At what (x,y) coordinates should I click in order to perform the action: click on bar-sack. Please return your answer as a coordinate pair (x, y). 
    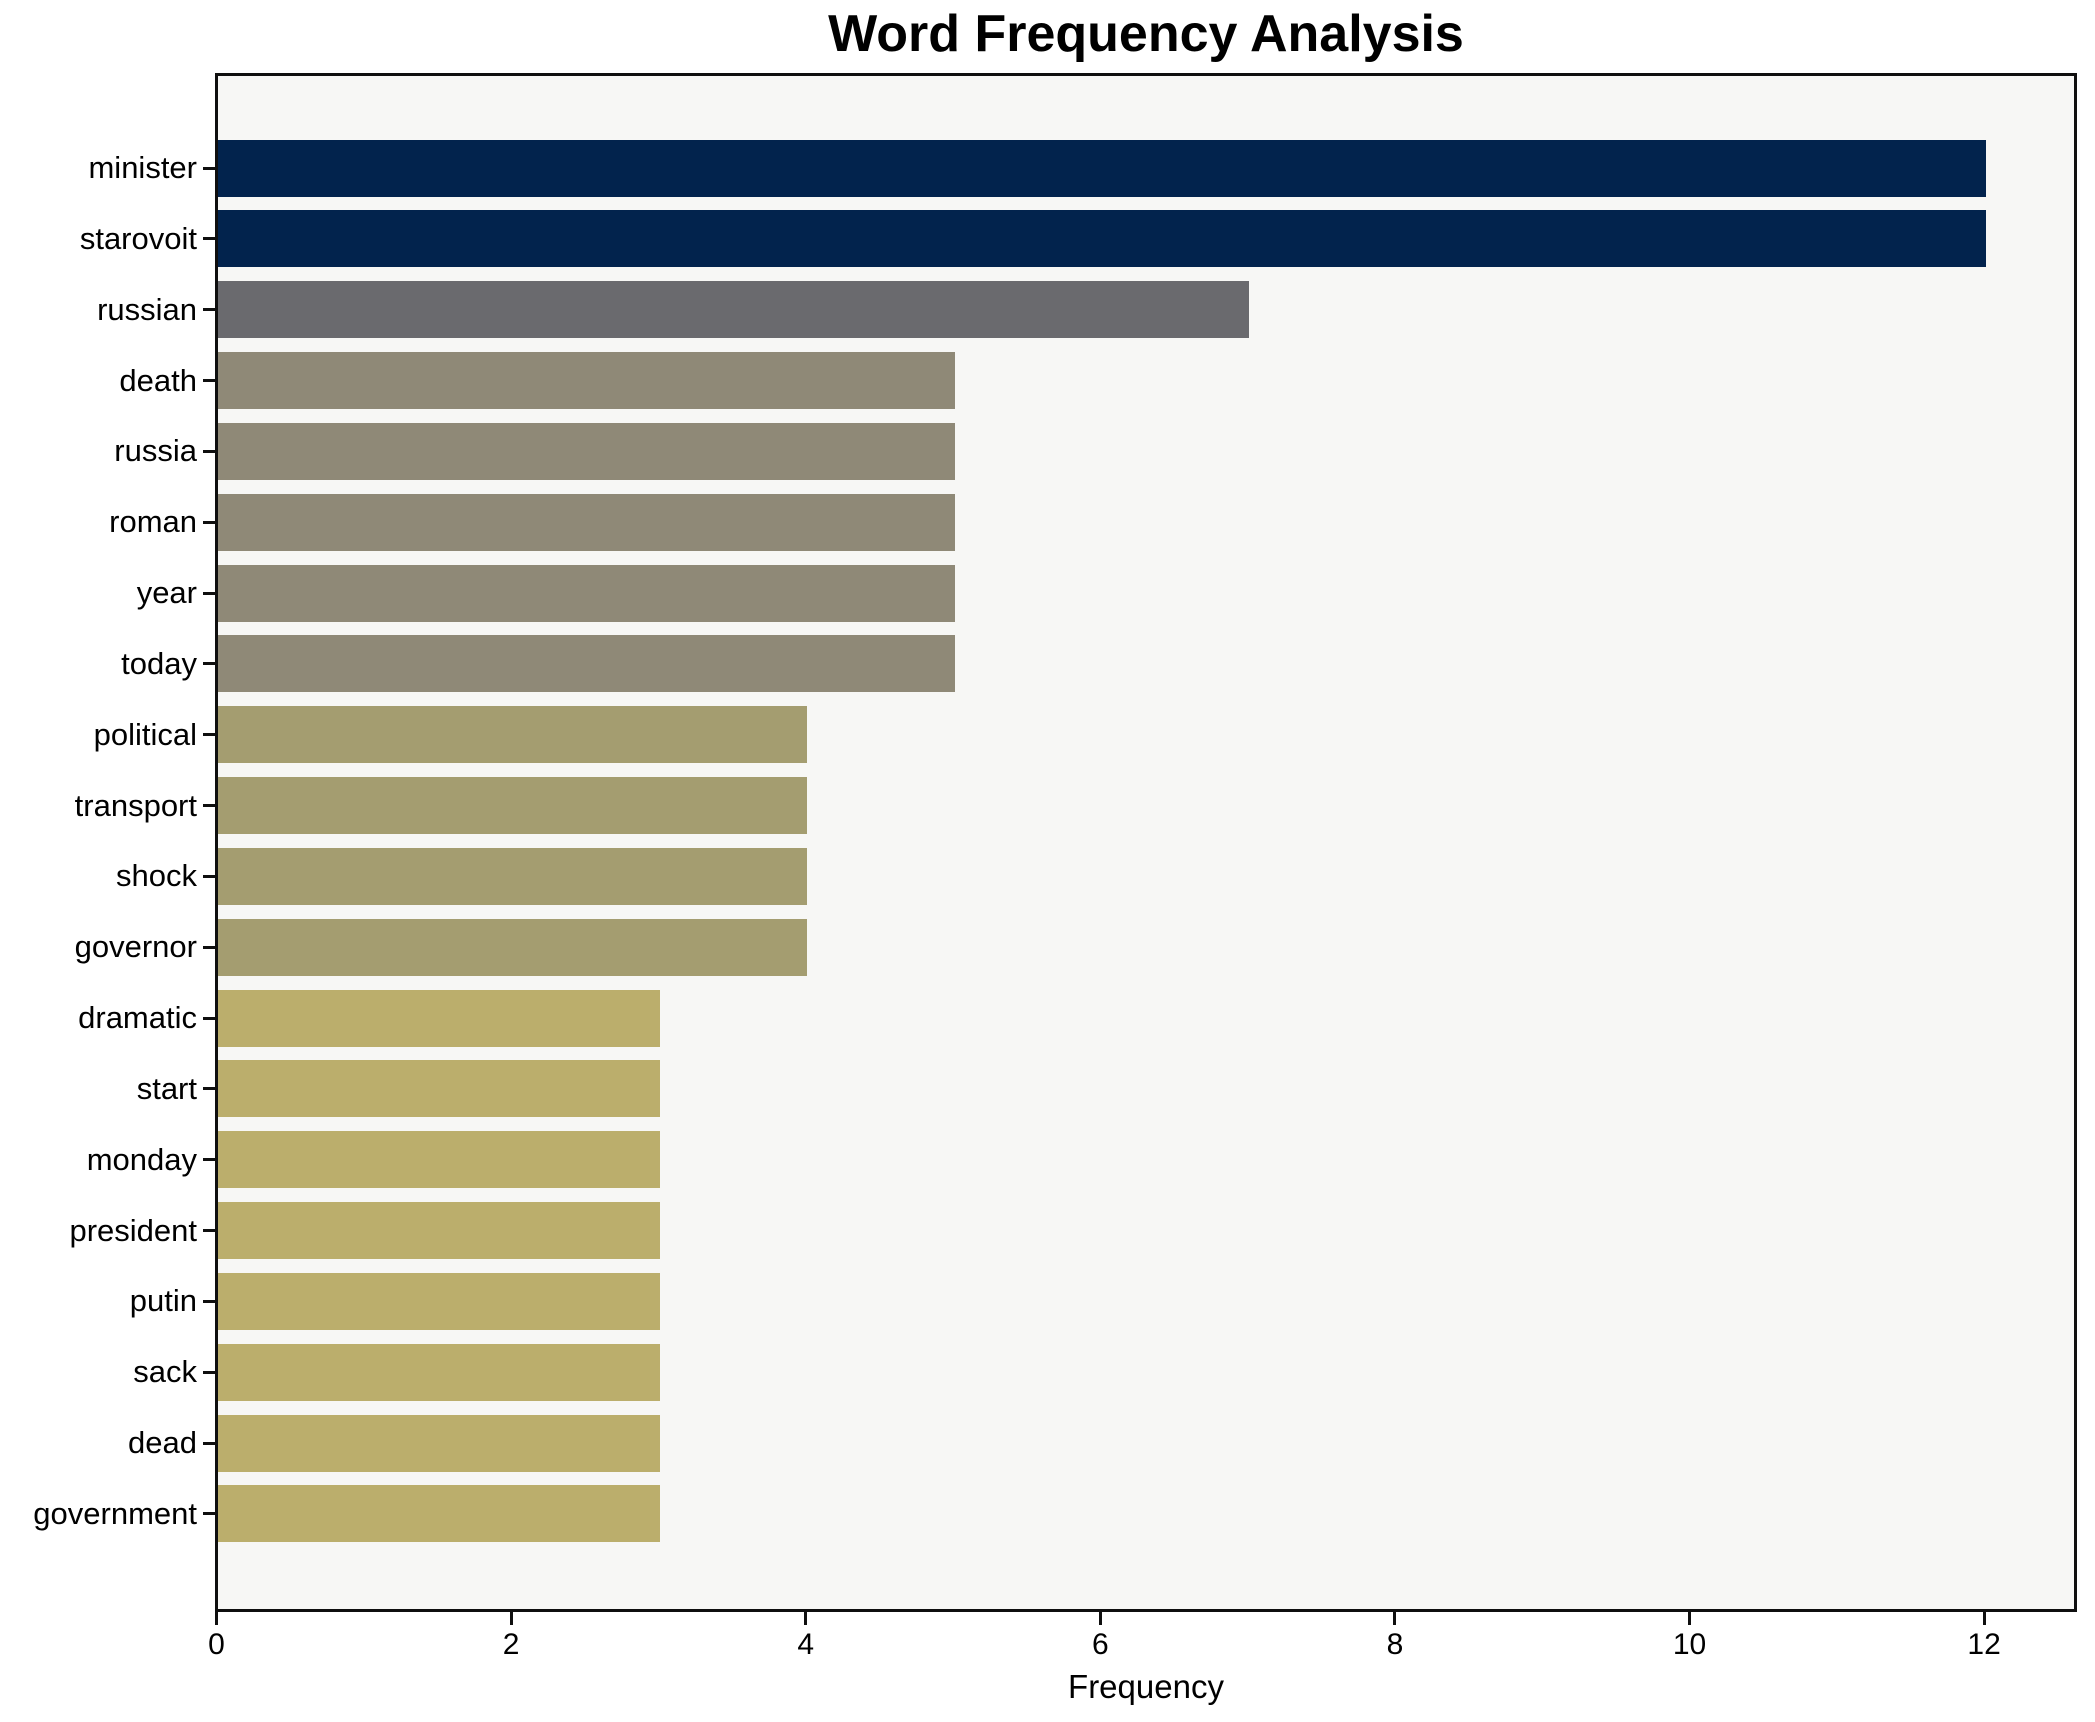
    Looking at the image, I should click on (439, 1372).